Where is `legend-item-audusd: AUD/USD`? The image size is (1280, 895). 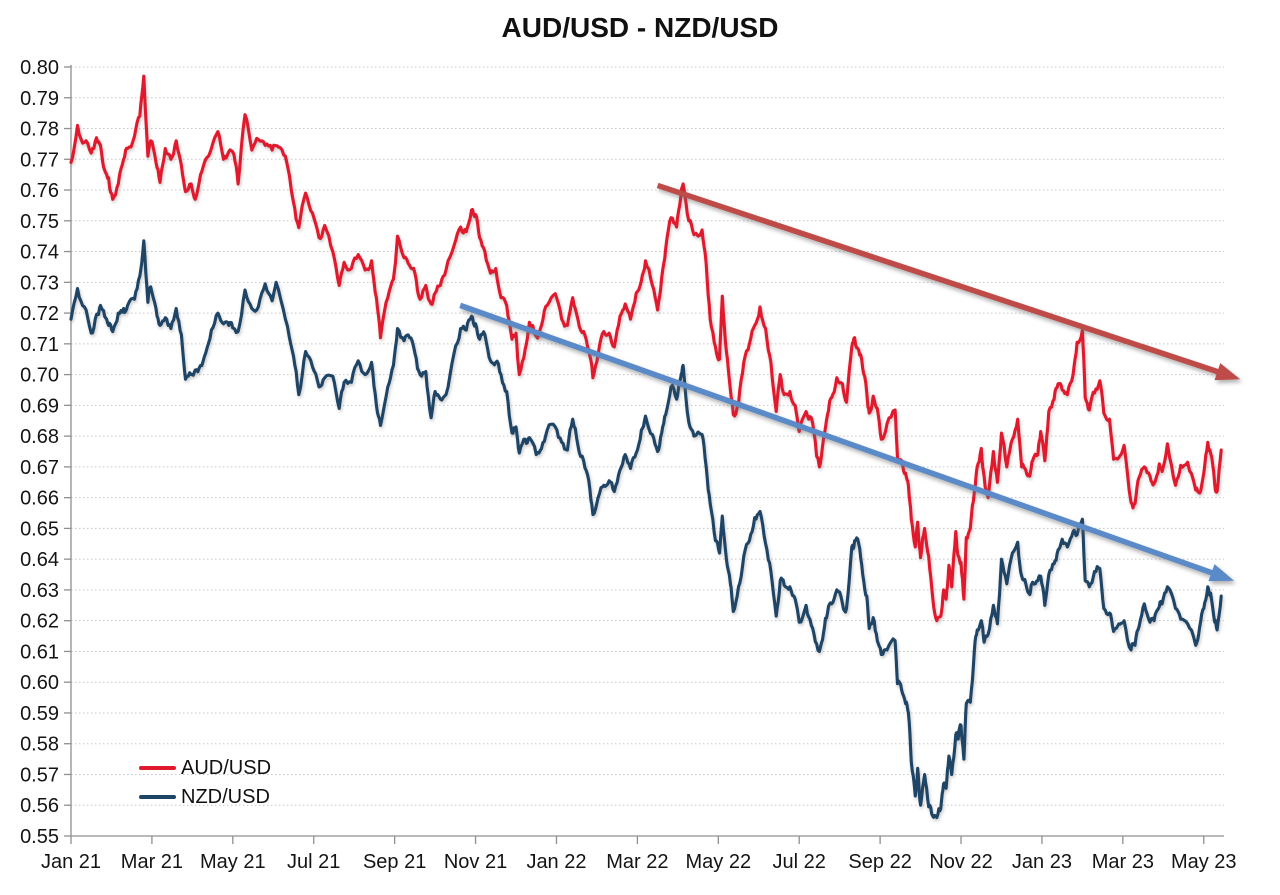 legend-item-audusd: AUD/USD is located at coordinates (205, 767).